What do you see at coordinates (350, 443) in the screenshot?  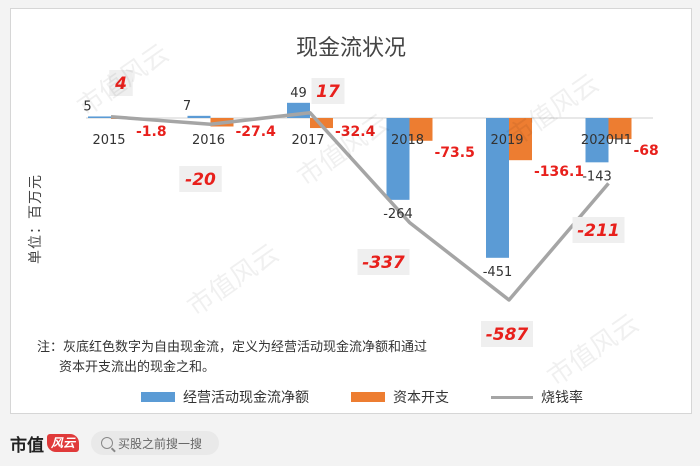 I see `footer-bar: 市值 风云 买股之前搜一搜` at bounding box center [350, 443].